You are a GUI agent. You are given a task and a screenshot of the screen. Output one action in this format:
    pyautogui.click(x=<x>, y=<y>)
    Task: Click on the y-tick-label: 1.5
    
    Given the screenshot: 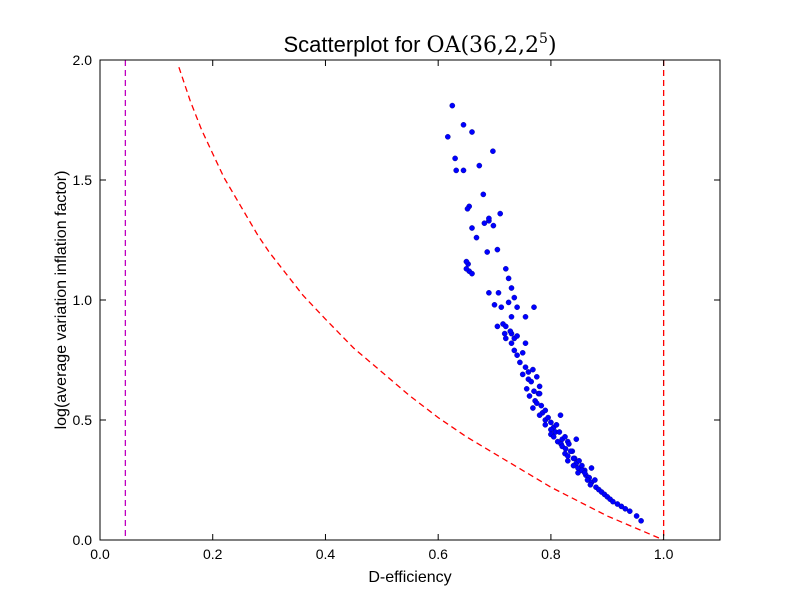 What is the action you would take?
    pyautogui.click(x=83, y=180)
    